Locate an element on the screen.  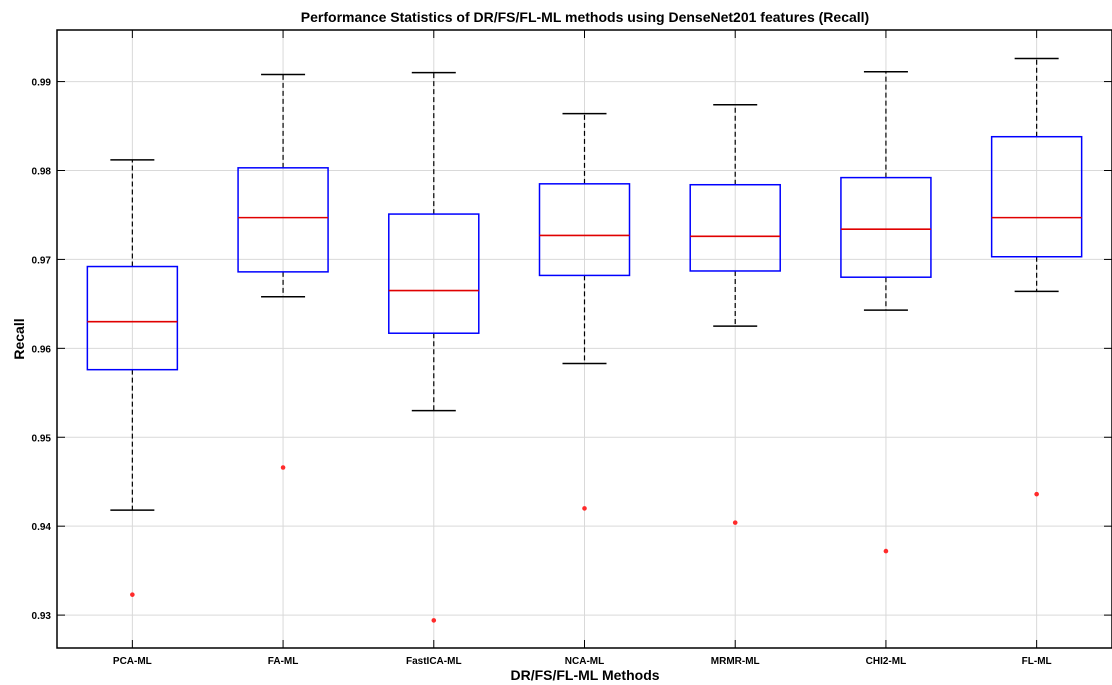
x-tick-label: PCA-ML is located at coordinates (132, 661).